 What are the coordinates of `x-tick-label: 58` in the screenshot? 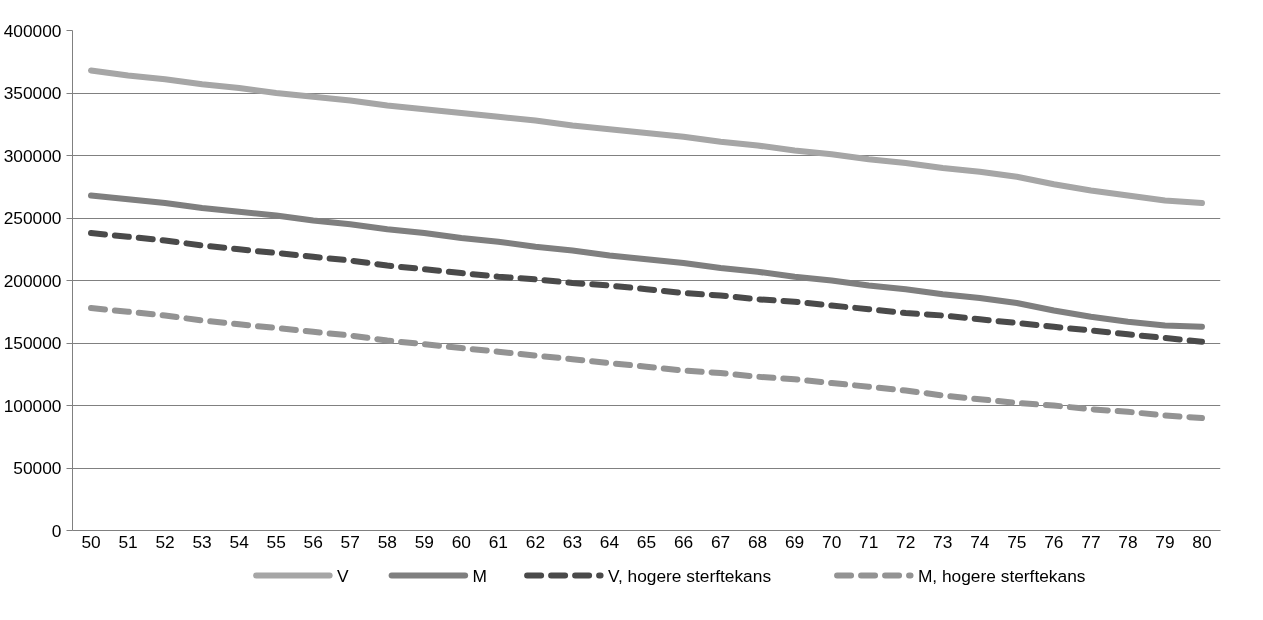 It's located at (387, 541).